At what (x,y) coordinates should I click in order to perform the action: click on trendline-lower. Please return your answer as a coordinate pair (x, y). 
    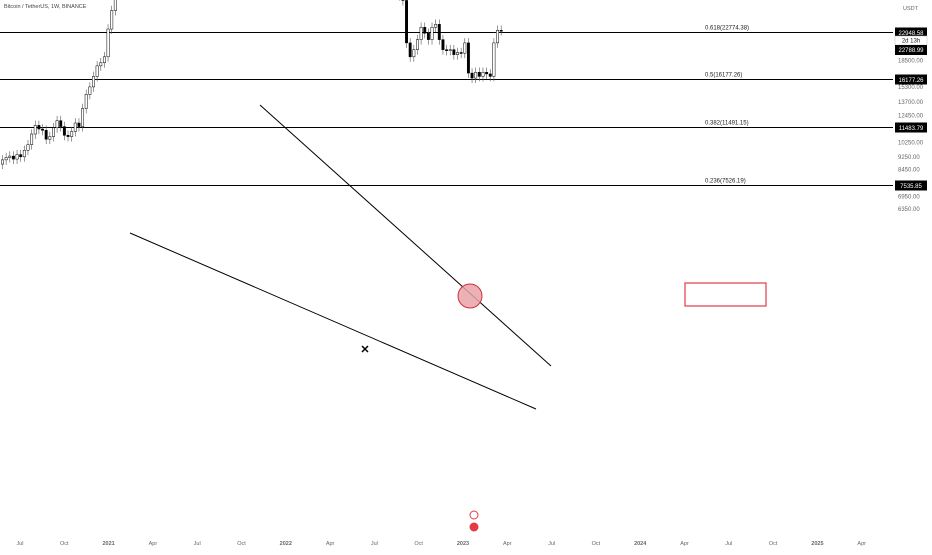
    Looking at the image, I should click on (333, 321).